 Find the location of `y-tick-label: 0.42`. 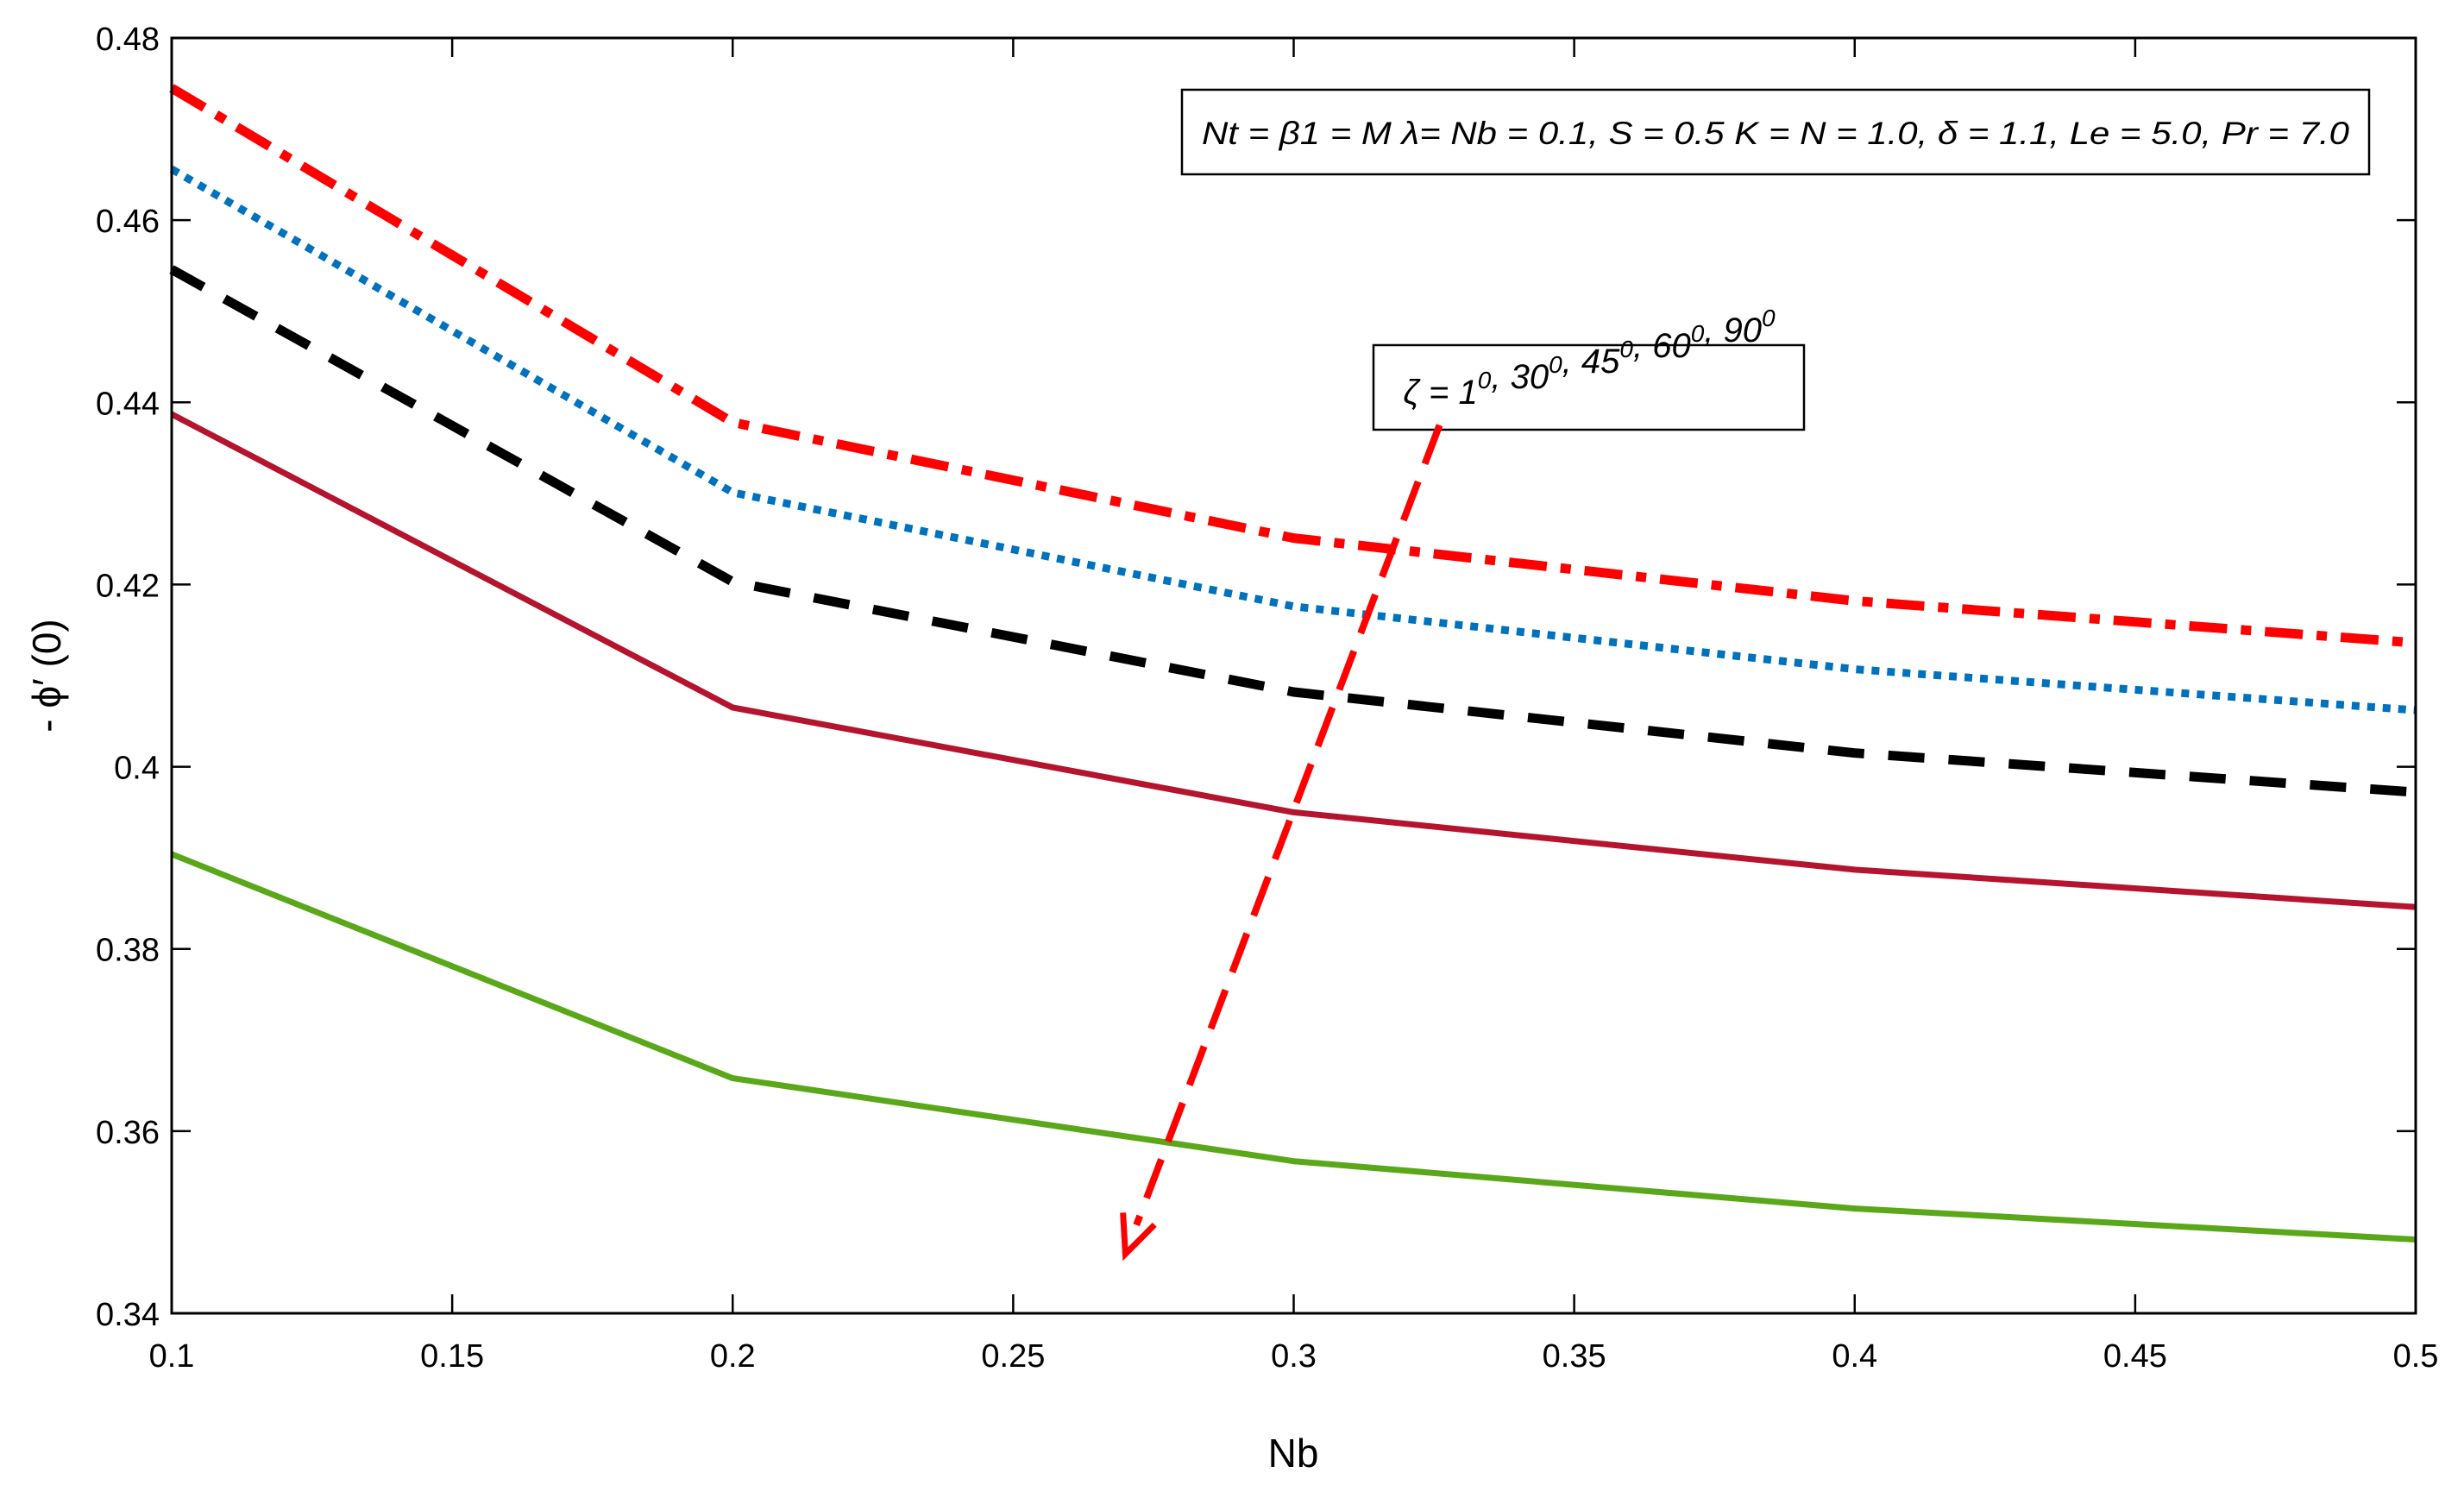

y-tick-label: 0.42 is located at coordinates (128, 586).